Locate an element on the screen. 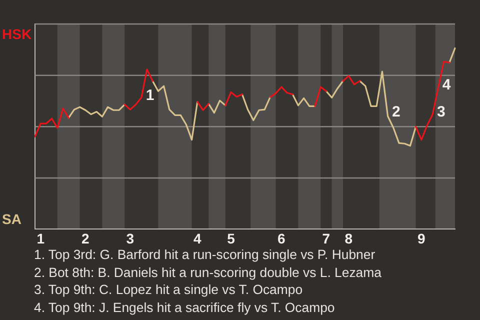 This screenshot has width=480, height=320. annotation: 4 is located at coordinates (447, 85).